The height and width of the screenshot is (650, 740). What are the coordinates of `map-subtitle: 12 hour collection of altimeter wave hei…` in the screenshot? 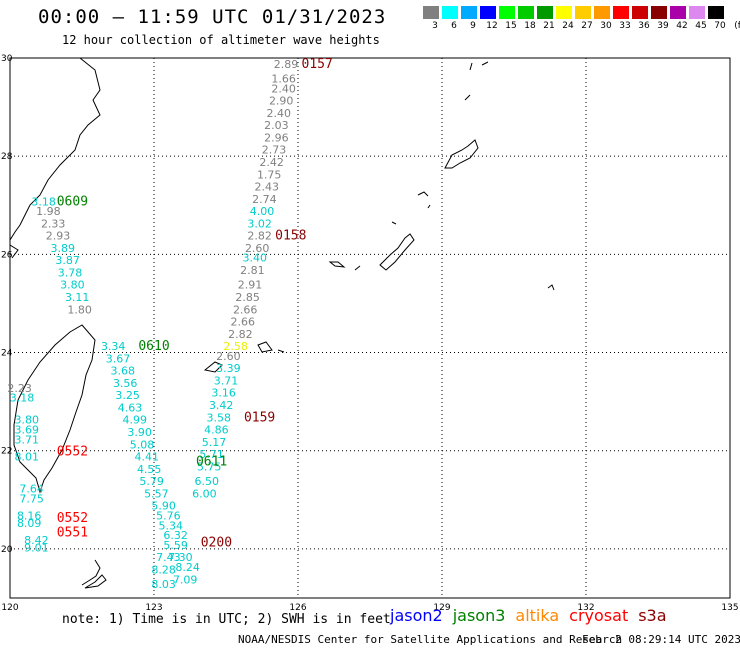 It's located at (221, 40).